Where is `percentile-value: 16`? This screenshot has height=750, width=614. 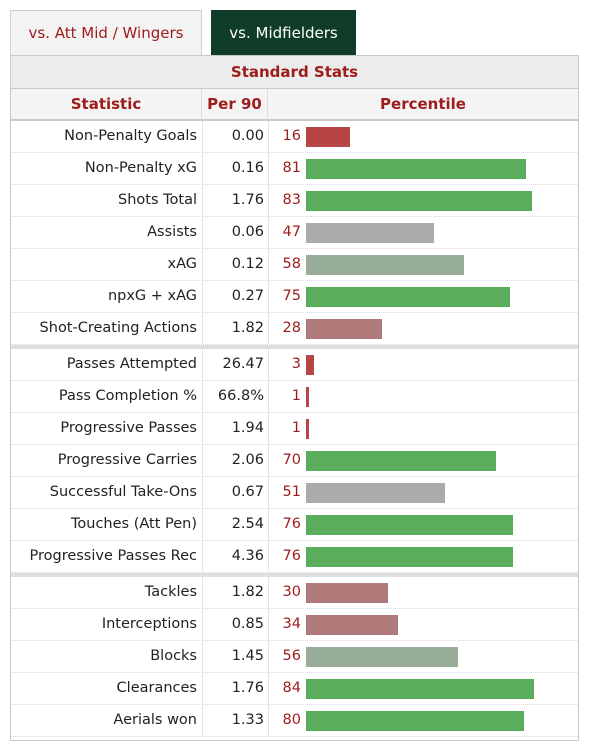 percentile-value: 16 is located at coordinates (291, 136).